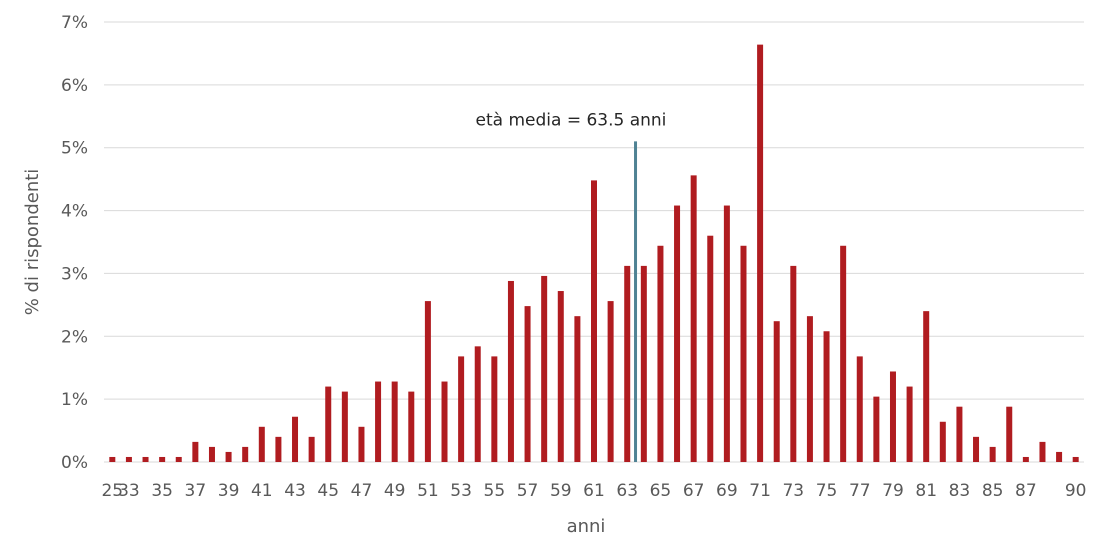  What do you see at coordinates (74, 274) in the screenshot?
I see `y-tick-label: 3%` at bounding box center [74, 274].